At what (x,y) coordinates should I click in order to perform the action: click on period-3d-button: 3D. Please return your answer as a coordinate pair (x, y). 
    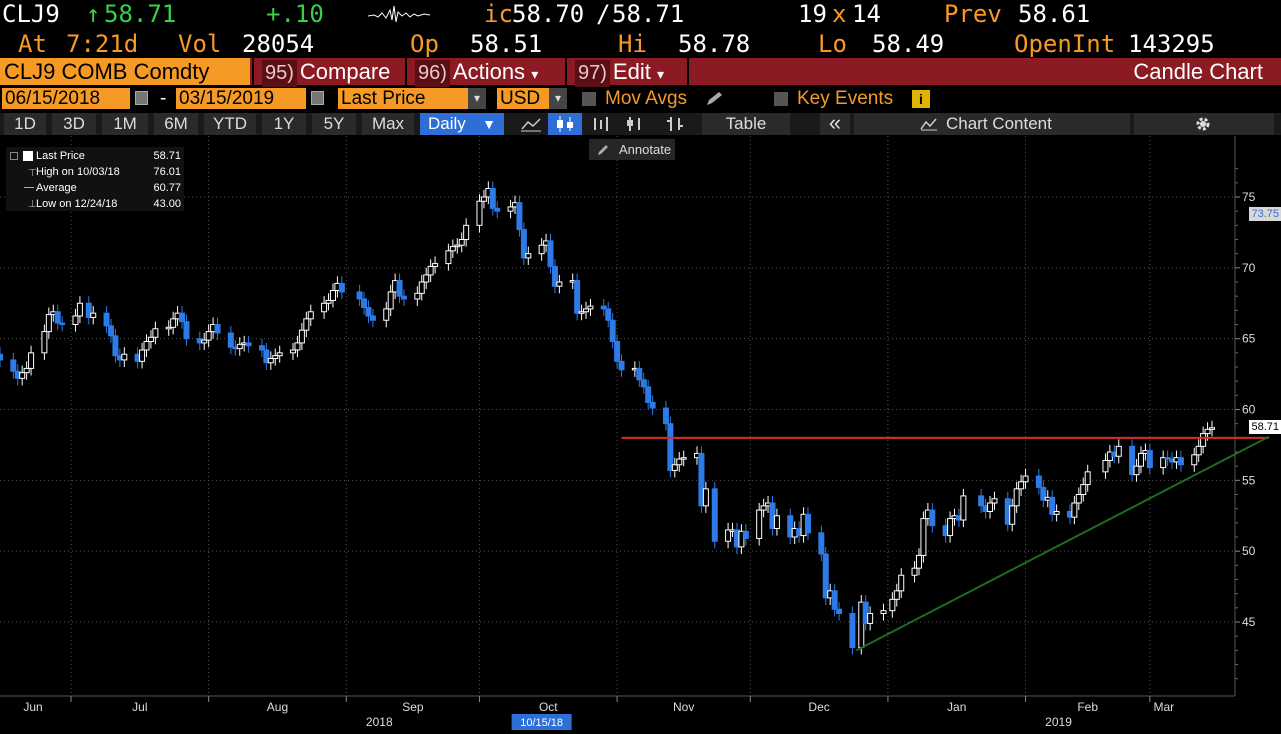
    Looking at the image, I should click on (74, 124).